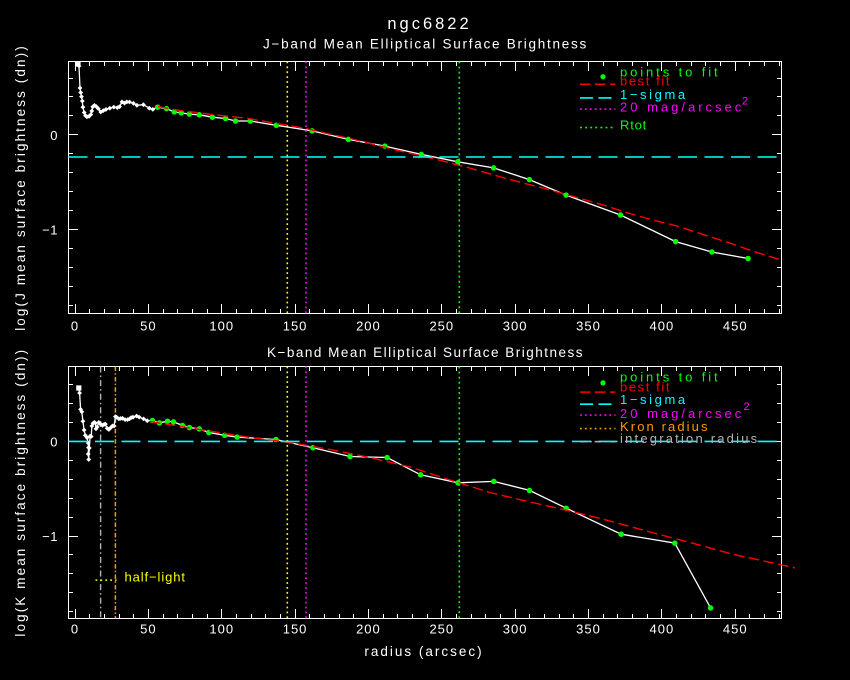 This screenshot has height=680, width=850. I want to click on svg-text: integration radius, so click(689, 438).